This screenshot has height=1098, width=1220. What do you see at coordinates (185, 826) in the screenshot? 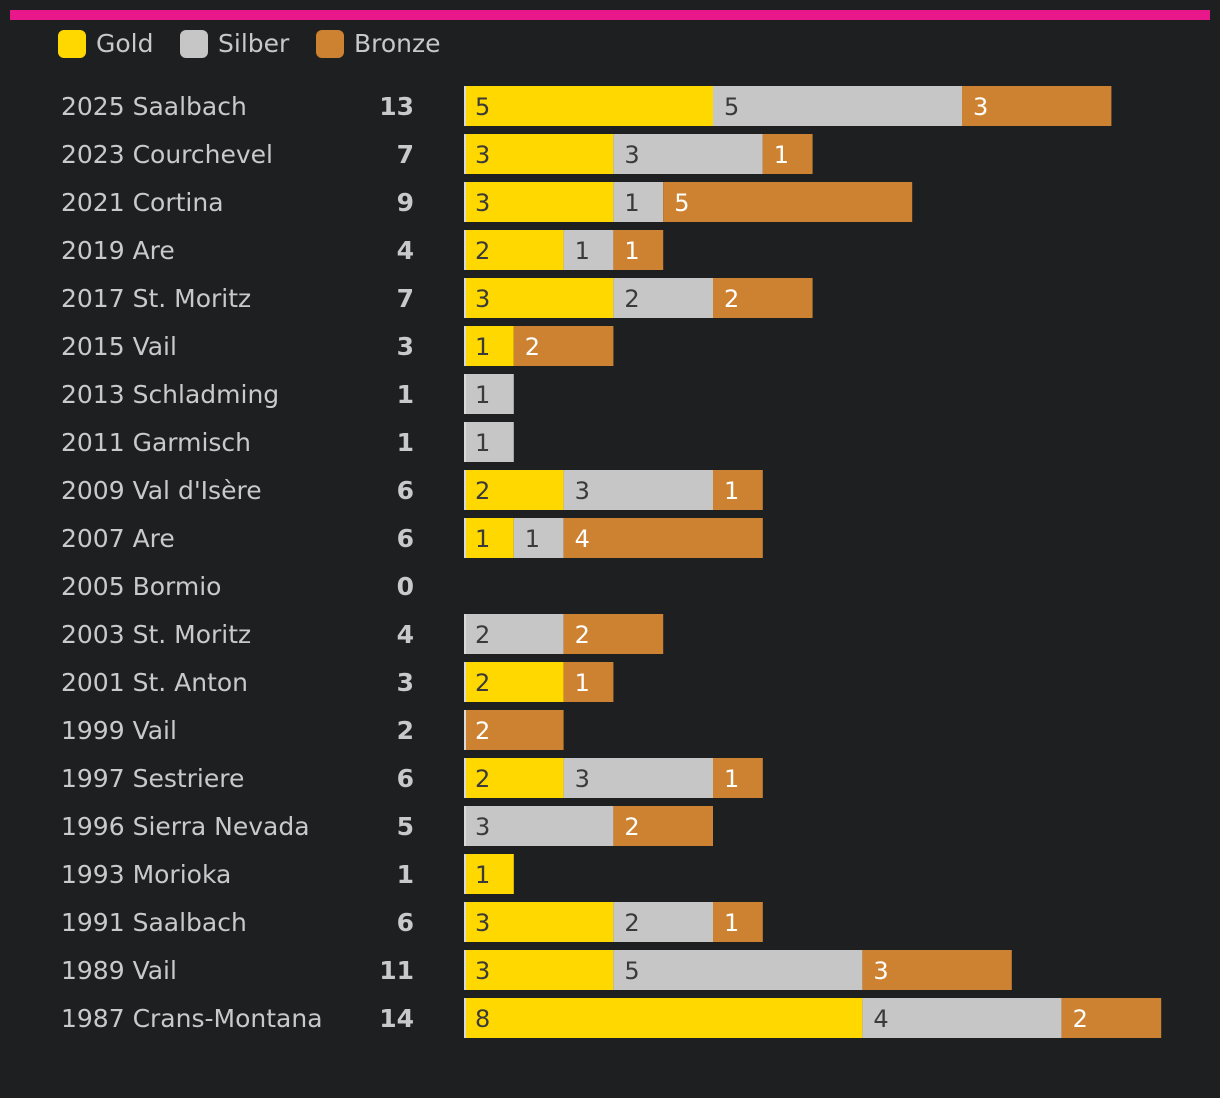
I see `row-label: 1996 Sierra Nevada` at bounding box center [185, 826].